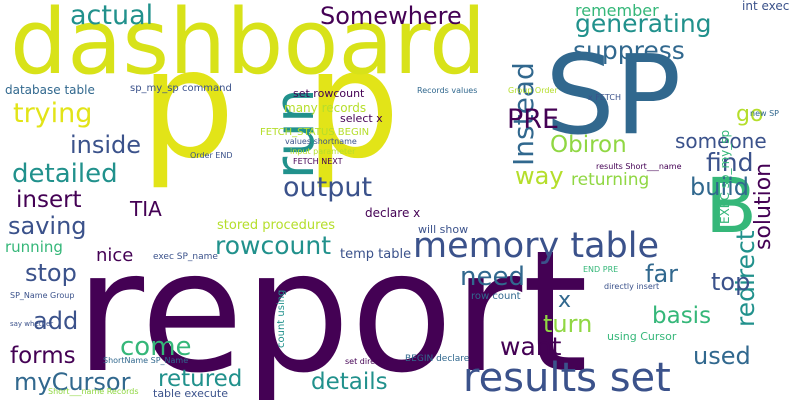  What do you see at coordinates (565, 300) in the screenshot?
I see `cloud-word: x` at bounding box center [565, 300].